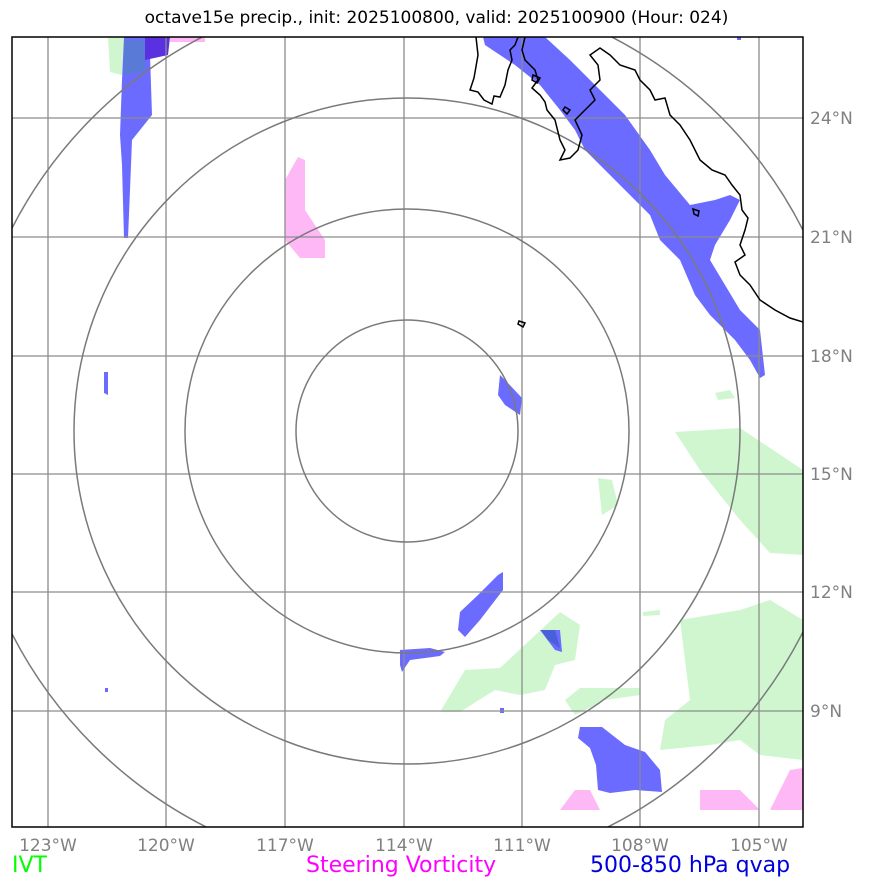 This screenshot has width=873, height=891. What do you see at coordinates (831, 475) in the screenshot?
I see `y-tick-label: 15°N` at bounding box center [831, 475].